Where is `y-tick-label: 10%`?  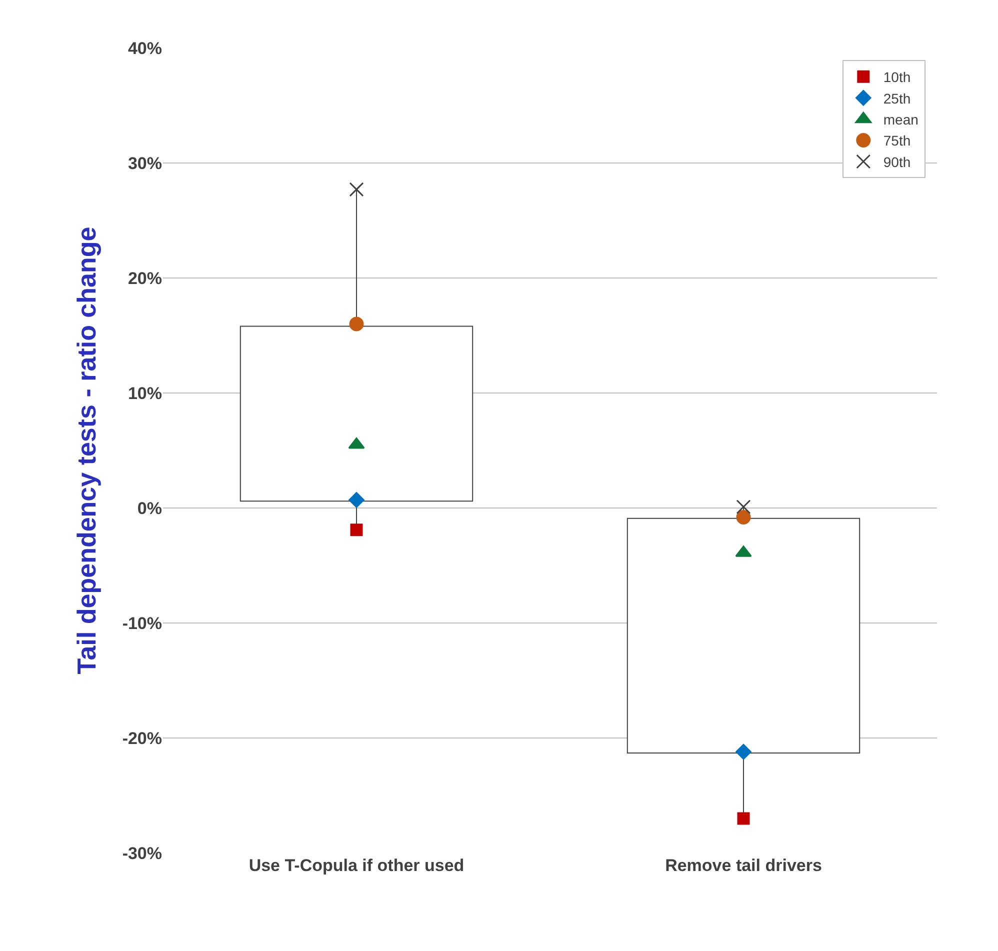 y-tick-label: 10% is located at coordinates (145, 393).